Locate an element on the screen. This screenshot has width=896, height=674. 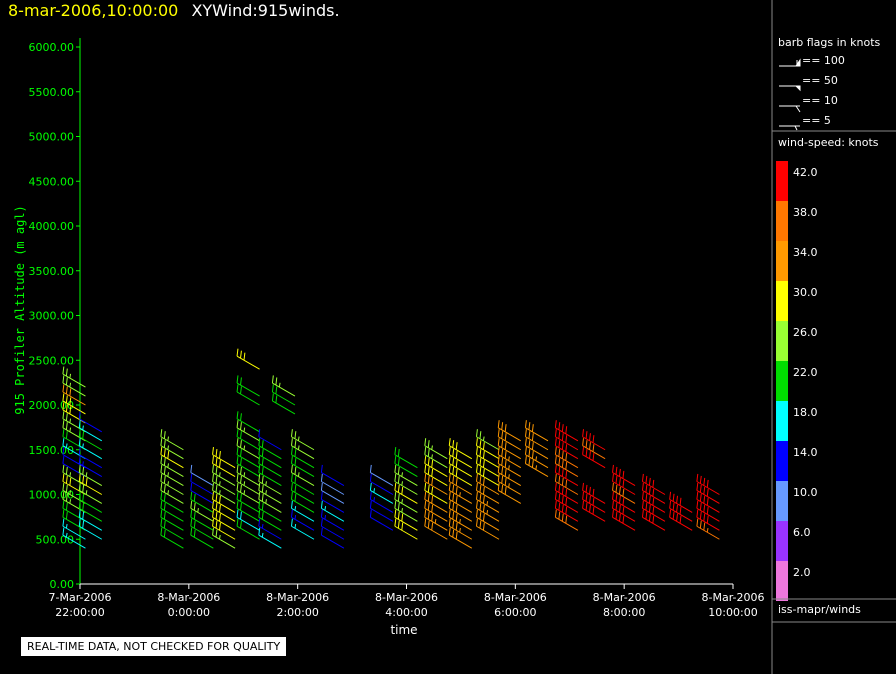
color-legend-label: 2.0 is located at coordinates (802, 572).